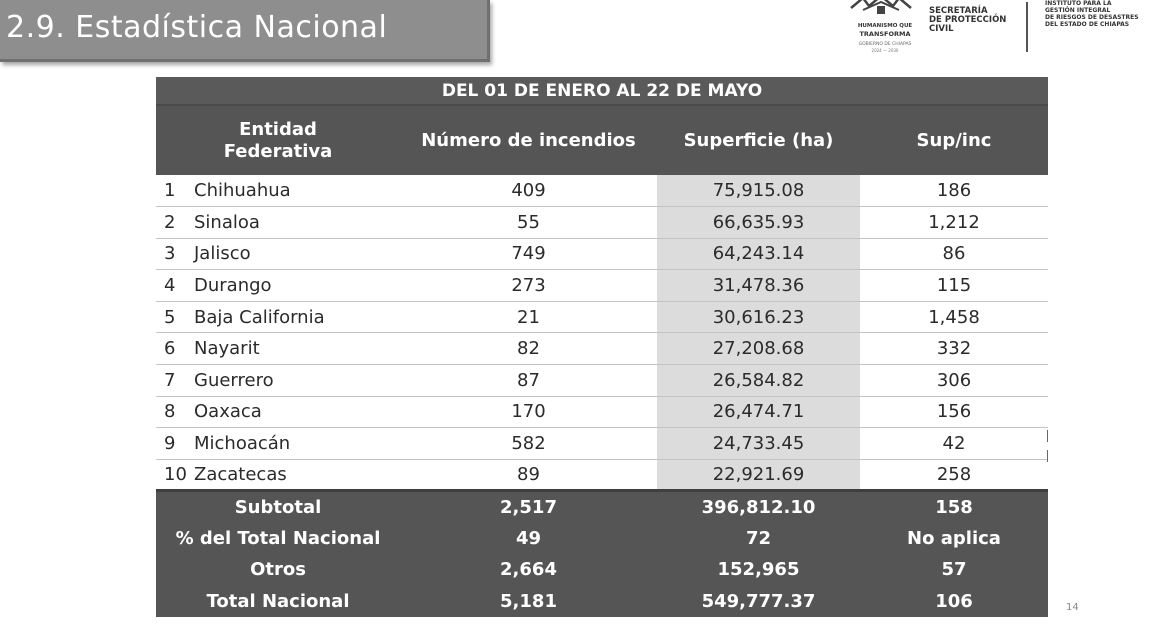 This screenshot has height=627, width=1172. Describe the element at coordinates (528, 140) in the screenshot. I see `header-incendios: Número de incendios` at that location.